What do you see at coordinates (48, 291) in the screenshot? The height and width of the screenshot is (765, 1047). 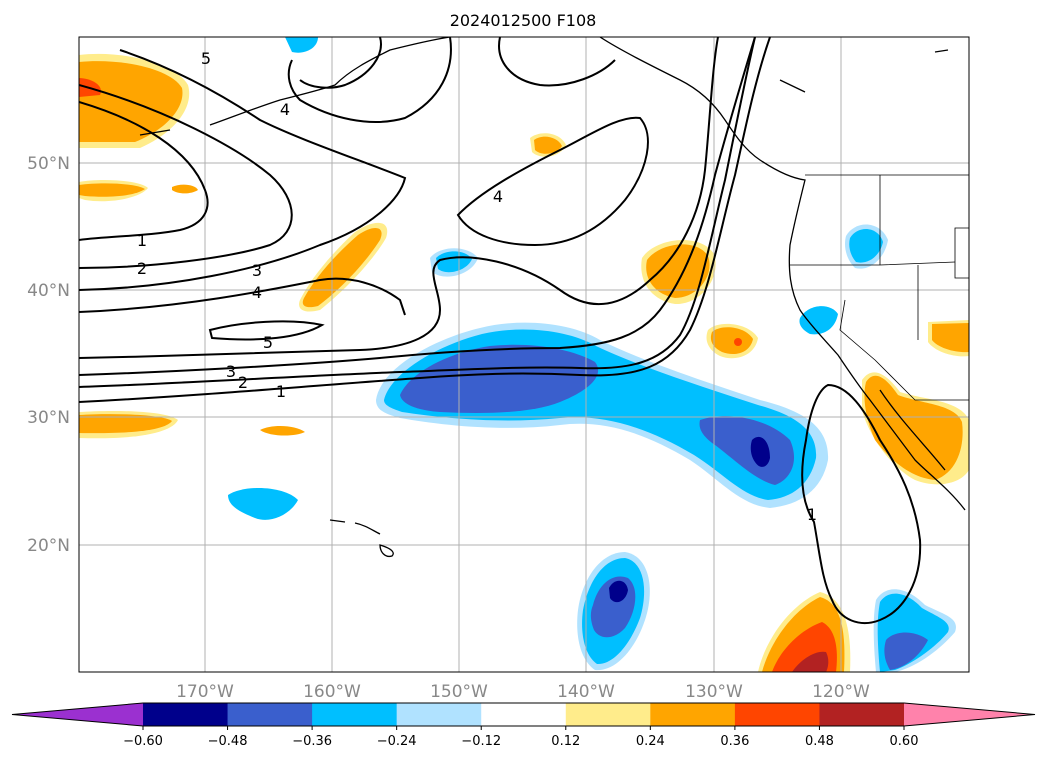 I see `lat-label: 40°N` at bounding box center [48, 291].